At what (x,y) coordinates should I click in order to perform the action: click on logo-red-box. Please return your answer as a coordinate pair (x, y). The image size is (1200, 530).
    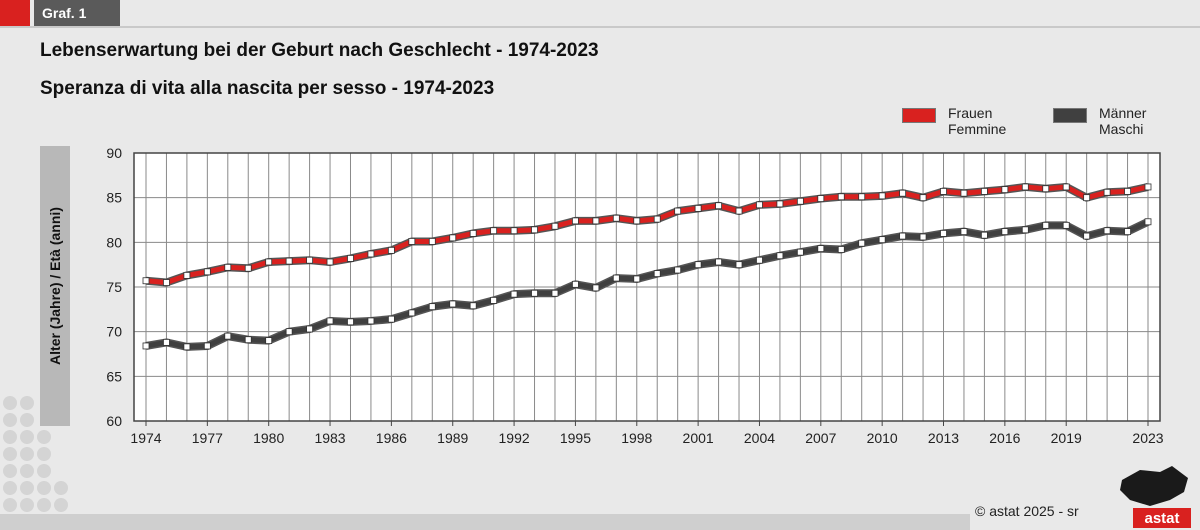
    Looking at the image, I should click on (1162, 518).